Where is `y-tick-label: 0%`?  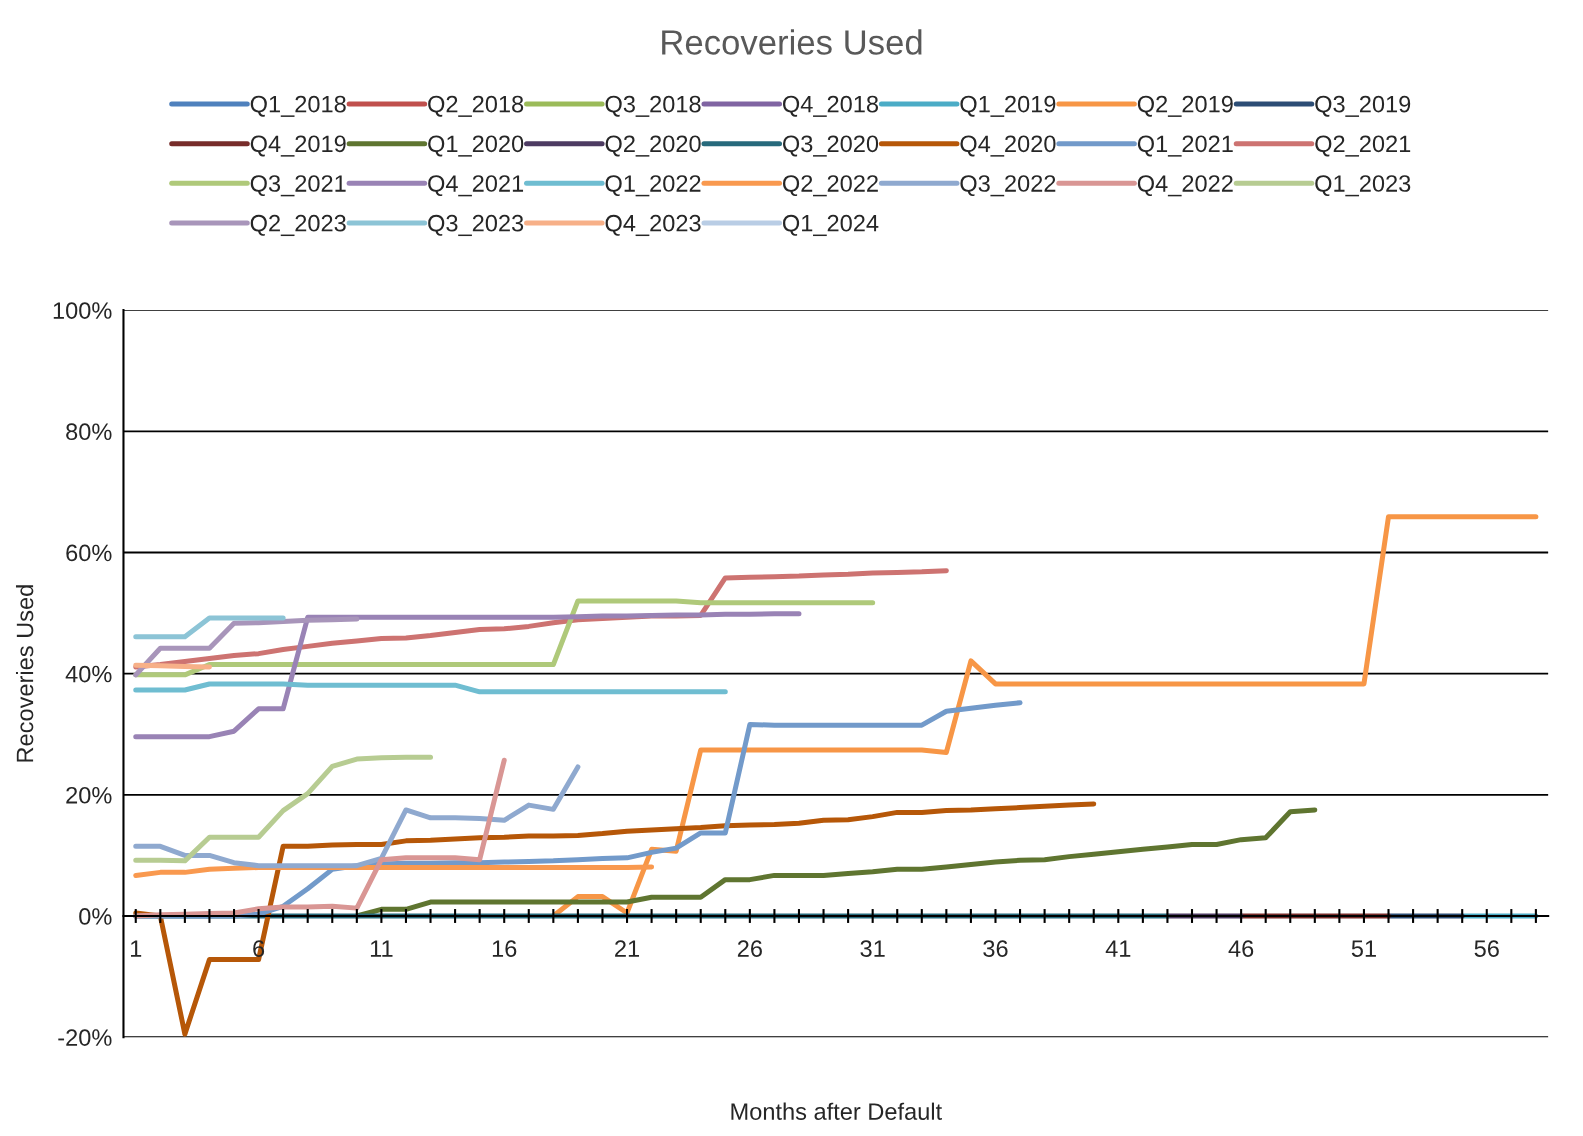
y-tick-label: 0% is located at coordinates (95, 916).